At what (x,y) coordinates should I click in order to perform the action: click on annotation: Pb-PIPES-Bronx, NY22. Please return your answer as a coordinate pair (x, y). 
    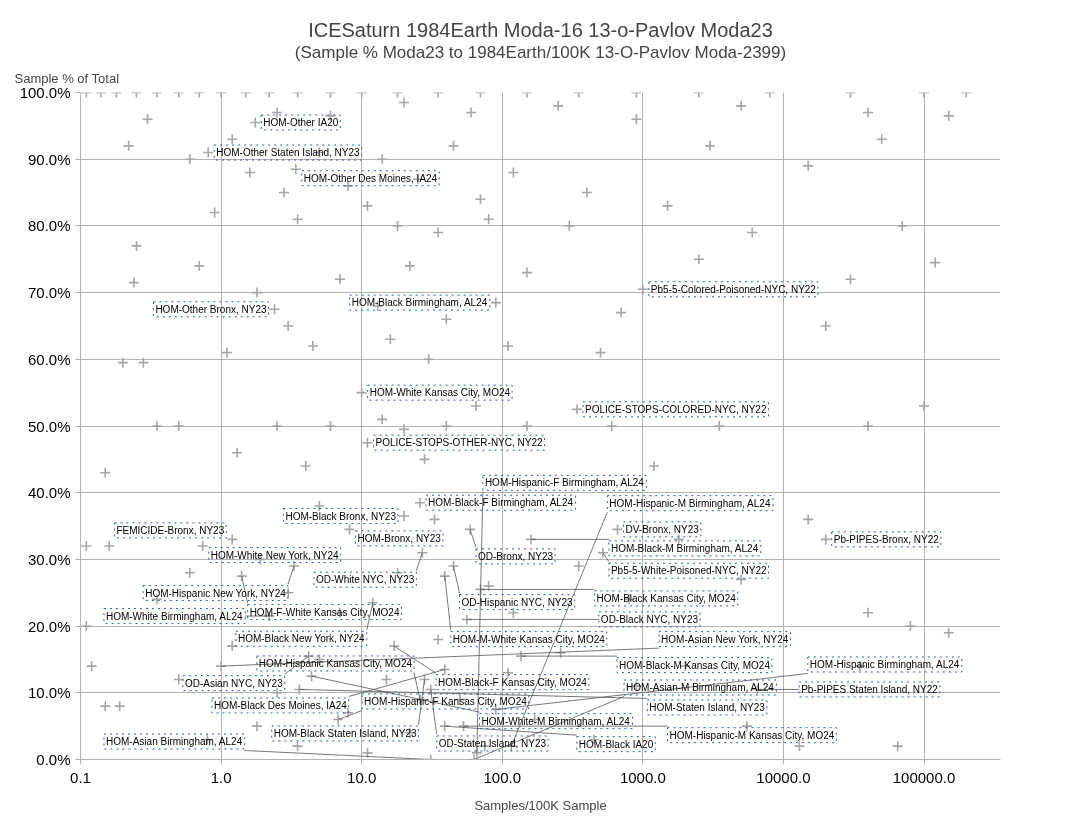
    Looking at the image, I should click on (886, 539).